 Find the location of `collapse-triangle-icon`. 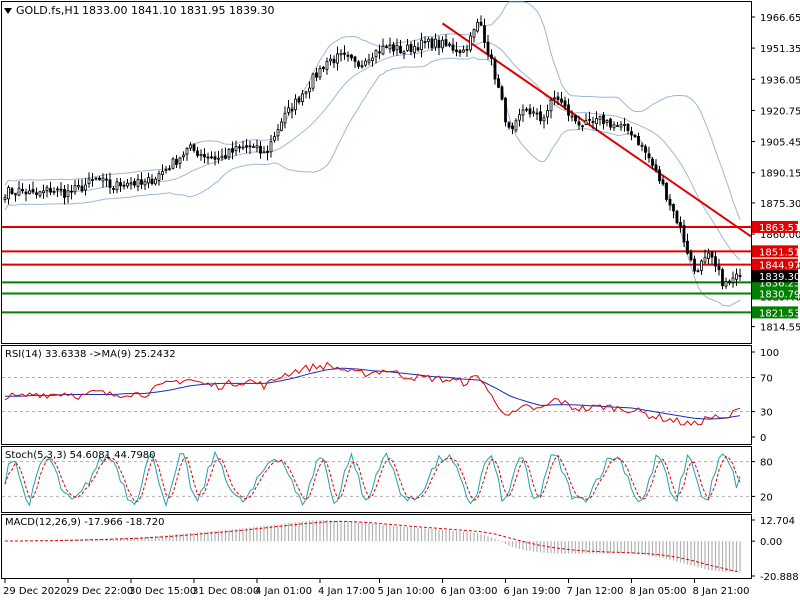

collapse-triangle-icon is located at coordinates (8, 11).